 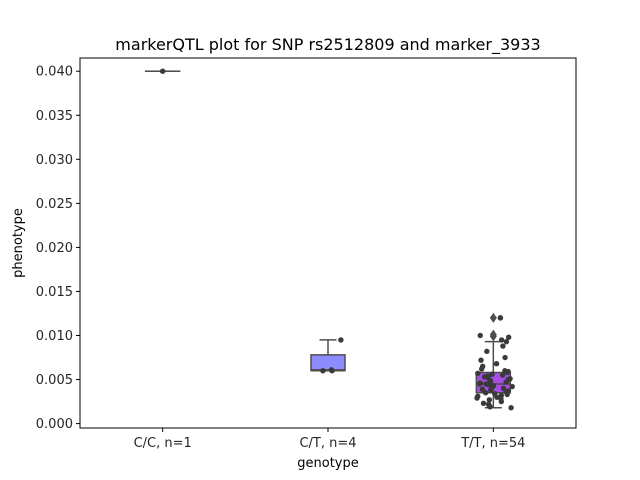 I want to click on y-tick-label: 0.030, so click(x=54, y=160).